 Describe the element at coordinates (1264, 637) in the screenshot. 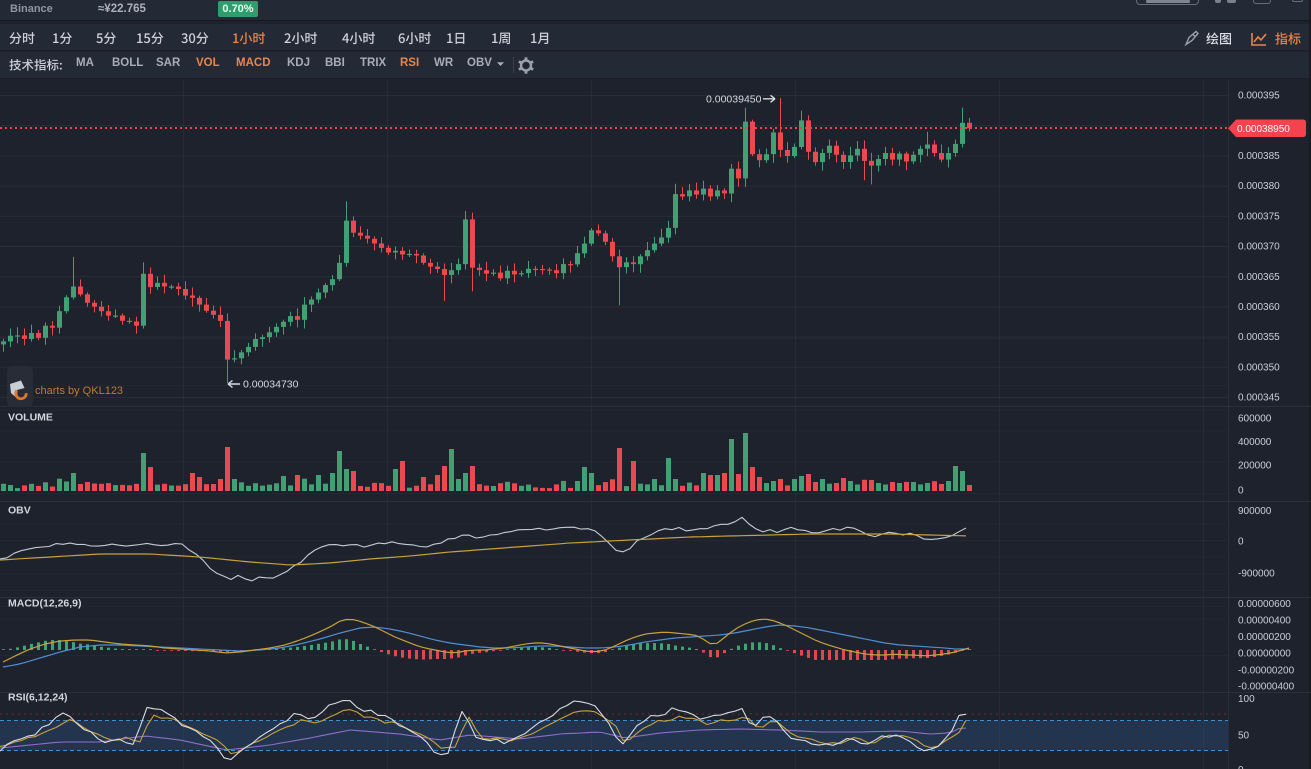

I see `svg-text: 0.00000200` at that location.